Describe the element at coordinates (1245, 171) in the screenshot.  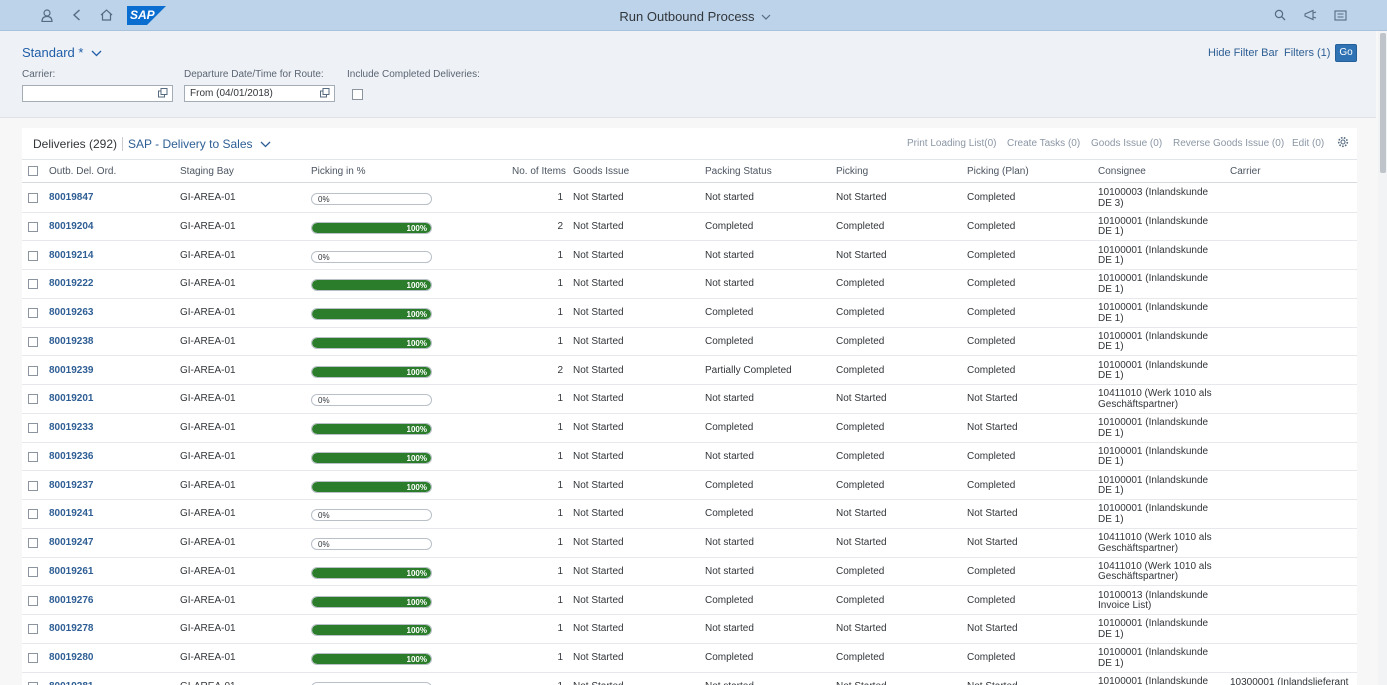
I see `column-header-carrier: Carrier` at that location.